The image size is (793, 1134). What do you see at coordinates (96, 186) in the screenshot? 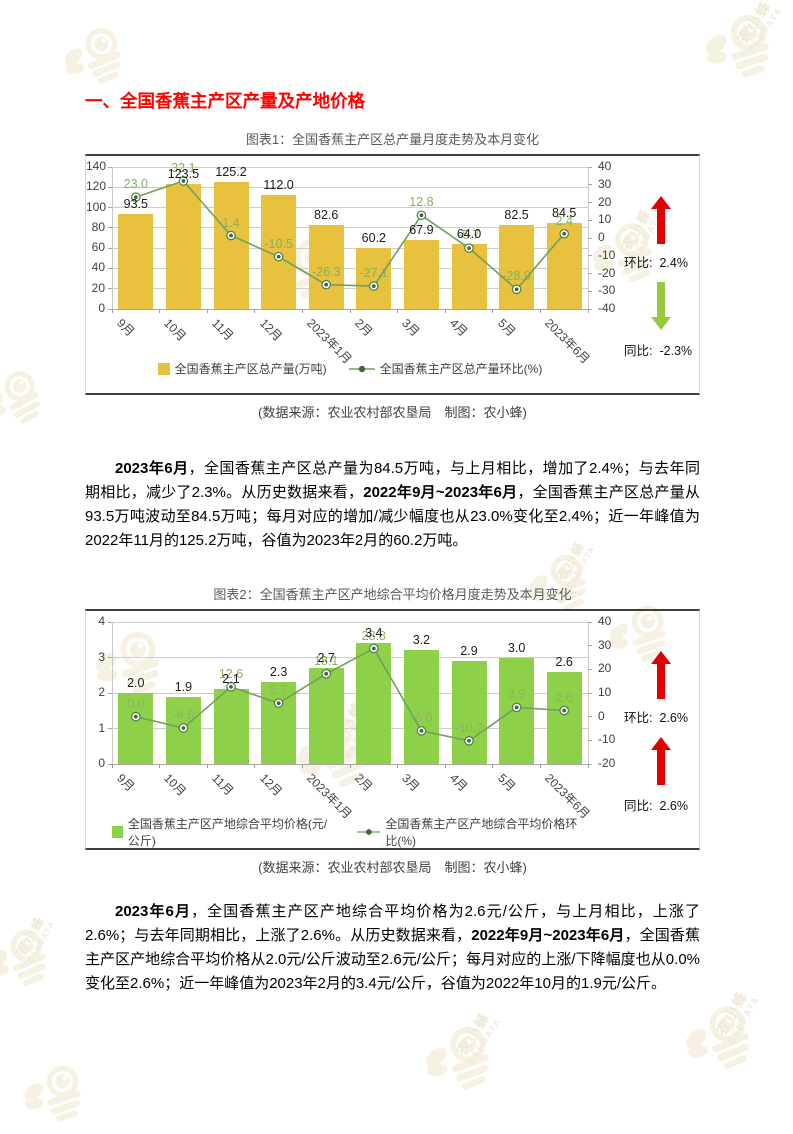
I see `left-axis-tick-label: 120` at bounding box center [96, 186].